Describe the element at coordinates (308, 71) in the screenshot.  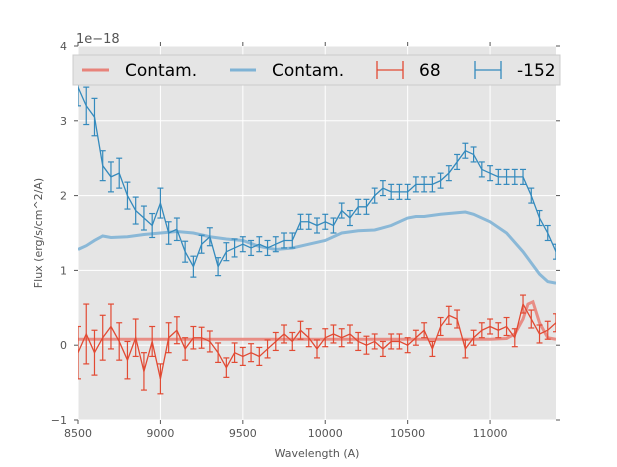
I see `legend-label-blue-contam: Contam.` at that location.